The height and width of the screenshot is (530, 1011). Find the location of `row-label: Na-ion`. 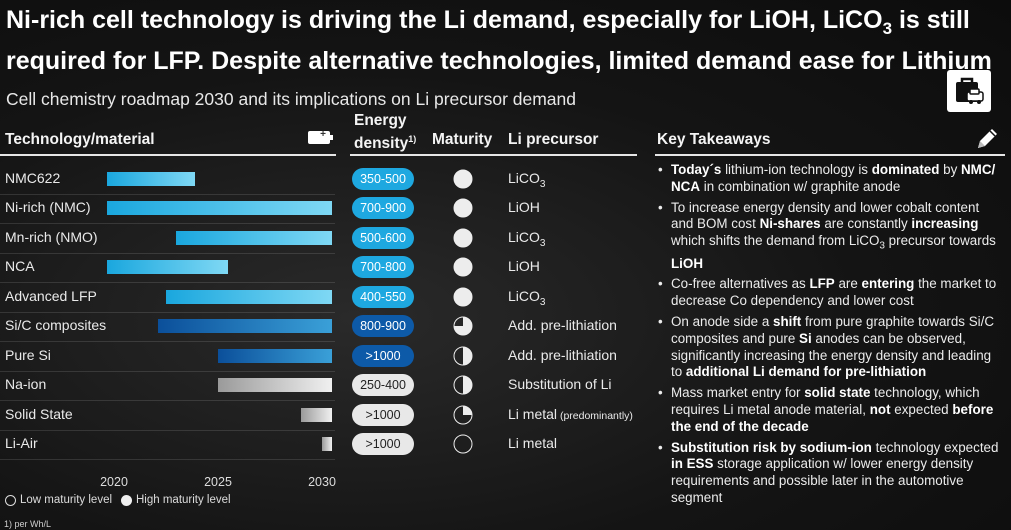

row-label: Na-ion is located at coordinates (26, 384).